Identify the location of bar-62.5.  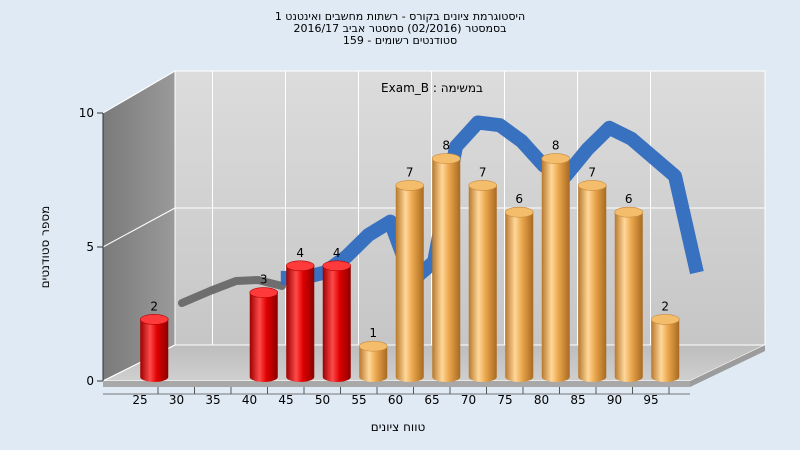
(410, 281).